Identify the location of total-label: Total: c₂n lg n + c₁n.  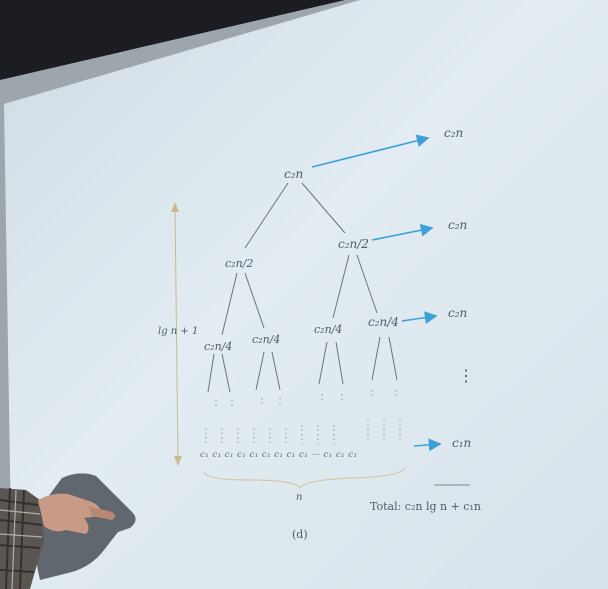
(425, 506).